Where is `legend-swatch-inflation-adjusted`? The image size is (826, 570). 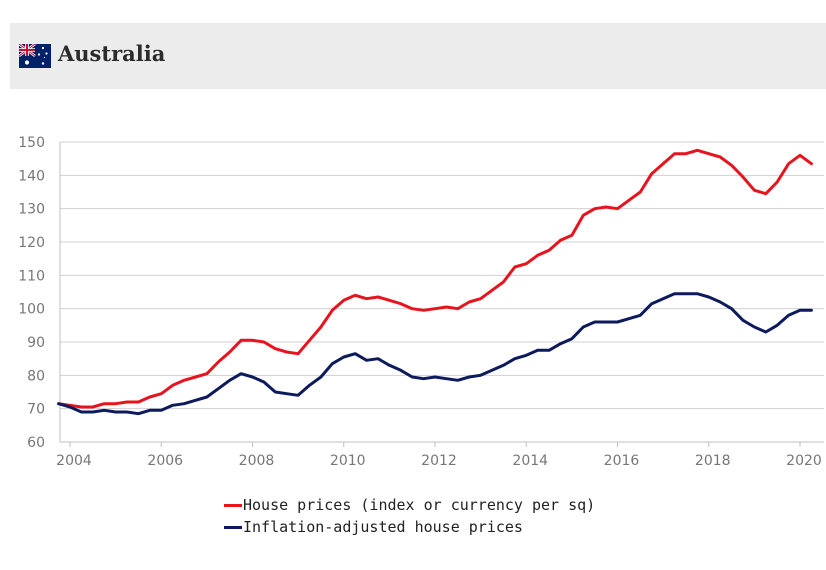 legend-swatch-inflation-adjusted is located at coordinates (233, 527).